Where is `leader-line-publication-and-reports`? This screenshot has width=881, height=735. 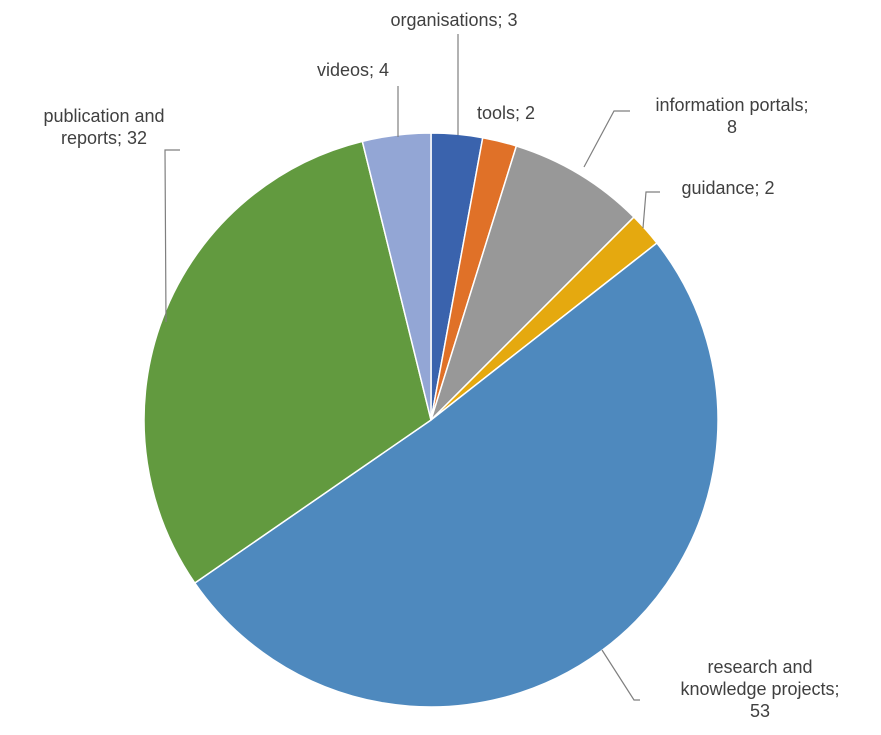 leader-line-publication-and-reports is located at coordinates (172, 236).